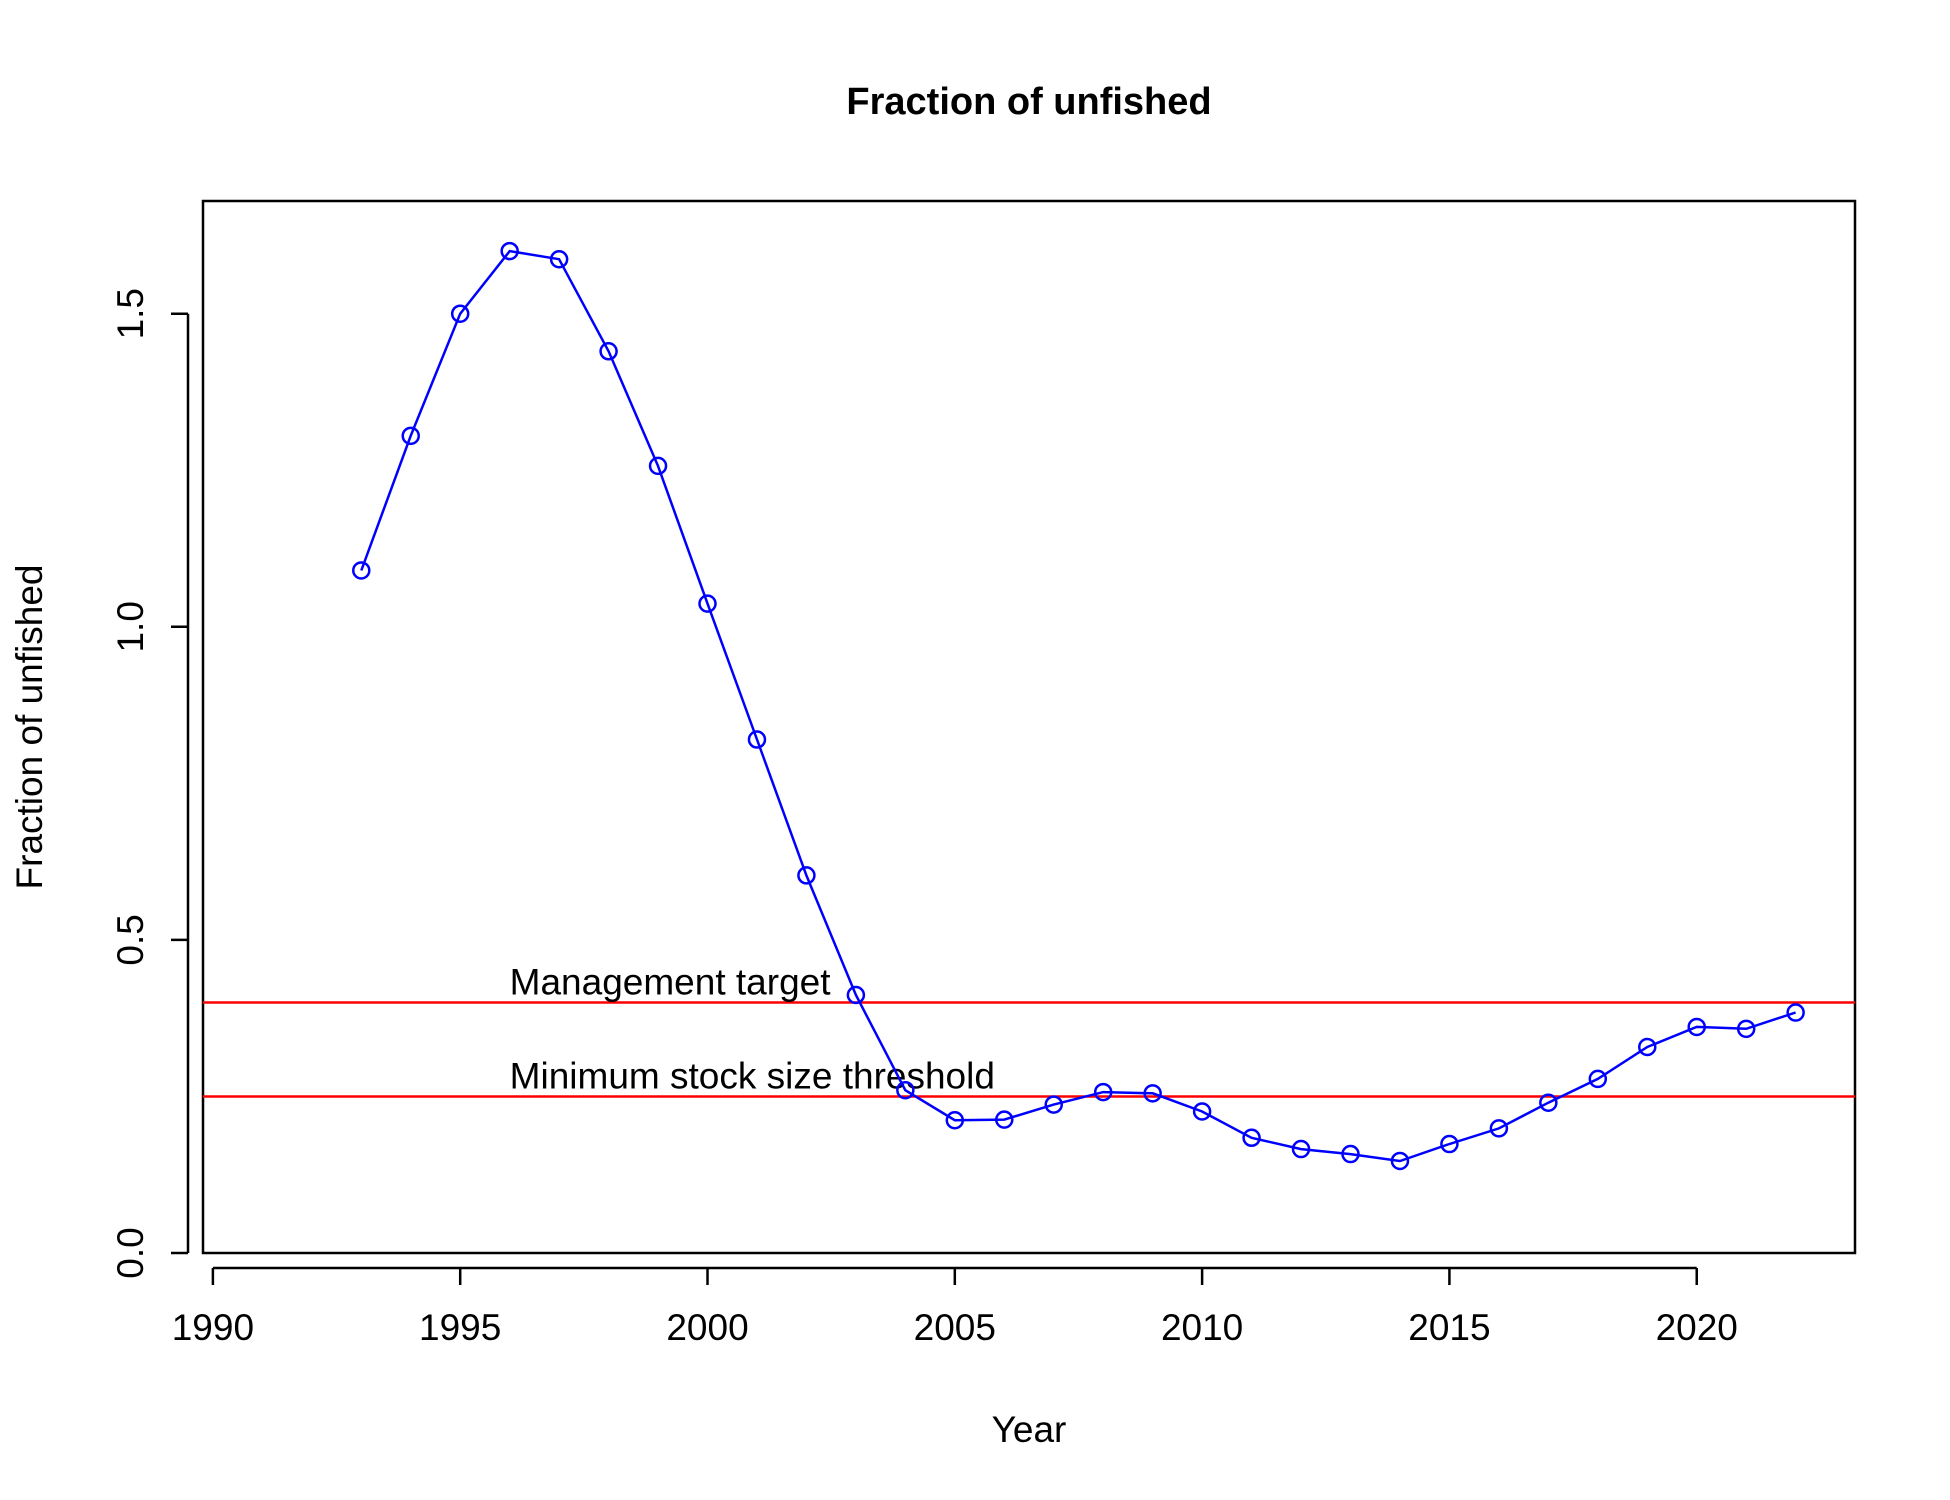  What do you see at coordinates (1449, 1327) in the screenshot?
I see `x-tick-label: 2015` at bounding box center [1449, 1327].